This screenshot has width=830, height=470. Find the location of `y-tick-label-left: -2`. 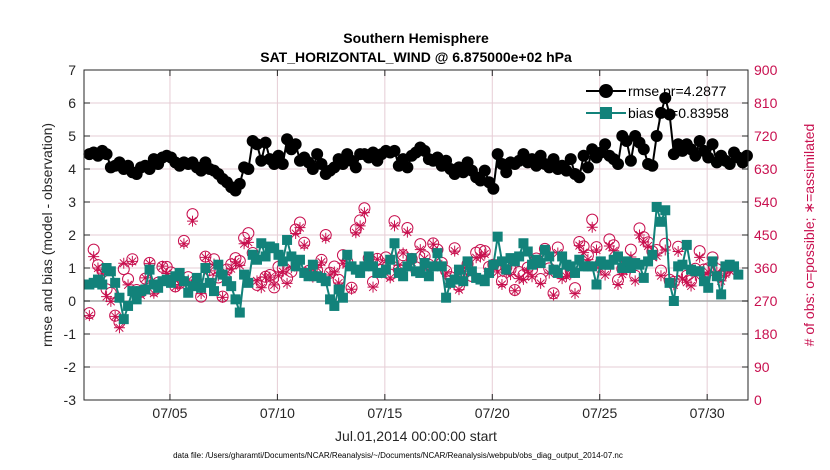

y-tick-label-left: -2 is located at coordinates (70, 367).